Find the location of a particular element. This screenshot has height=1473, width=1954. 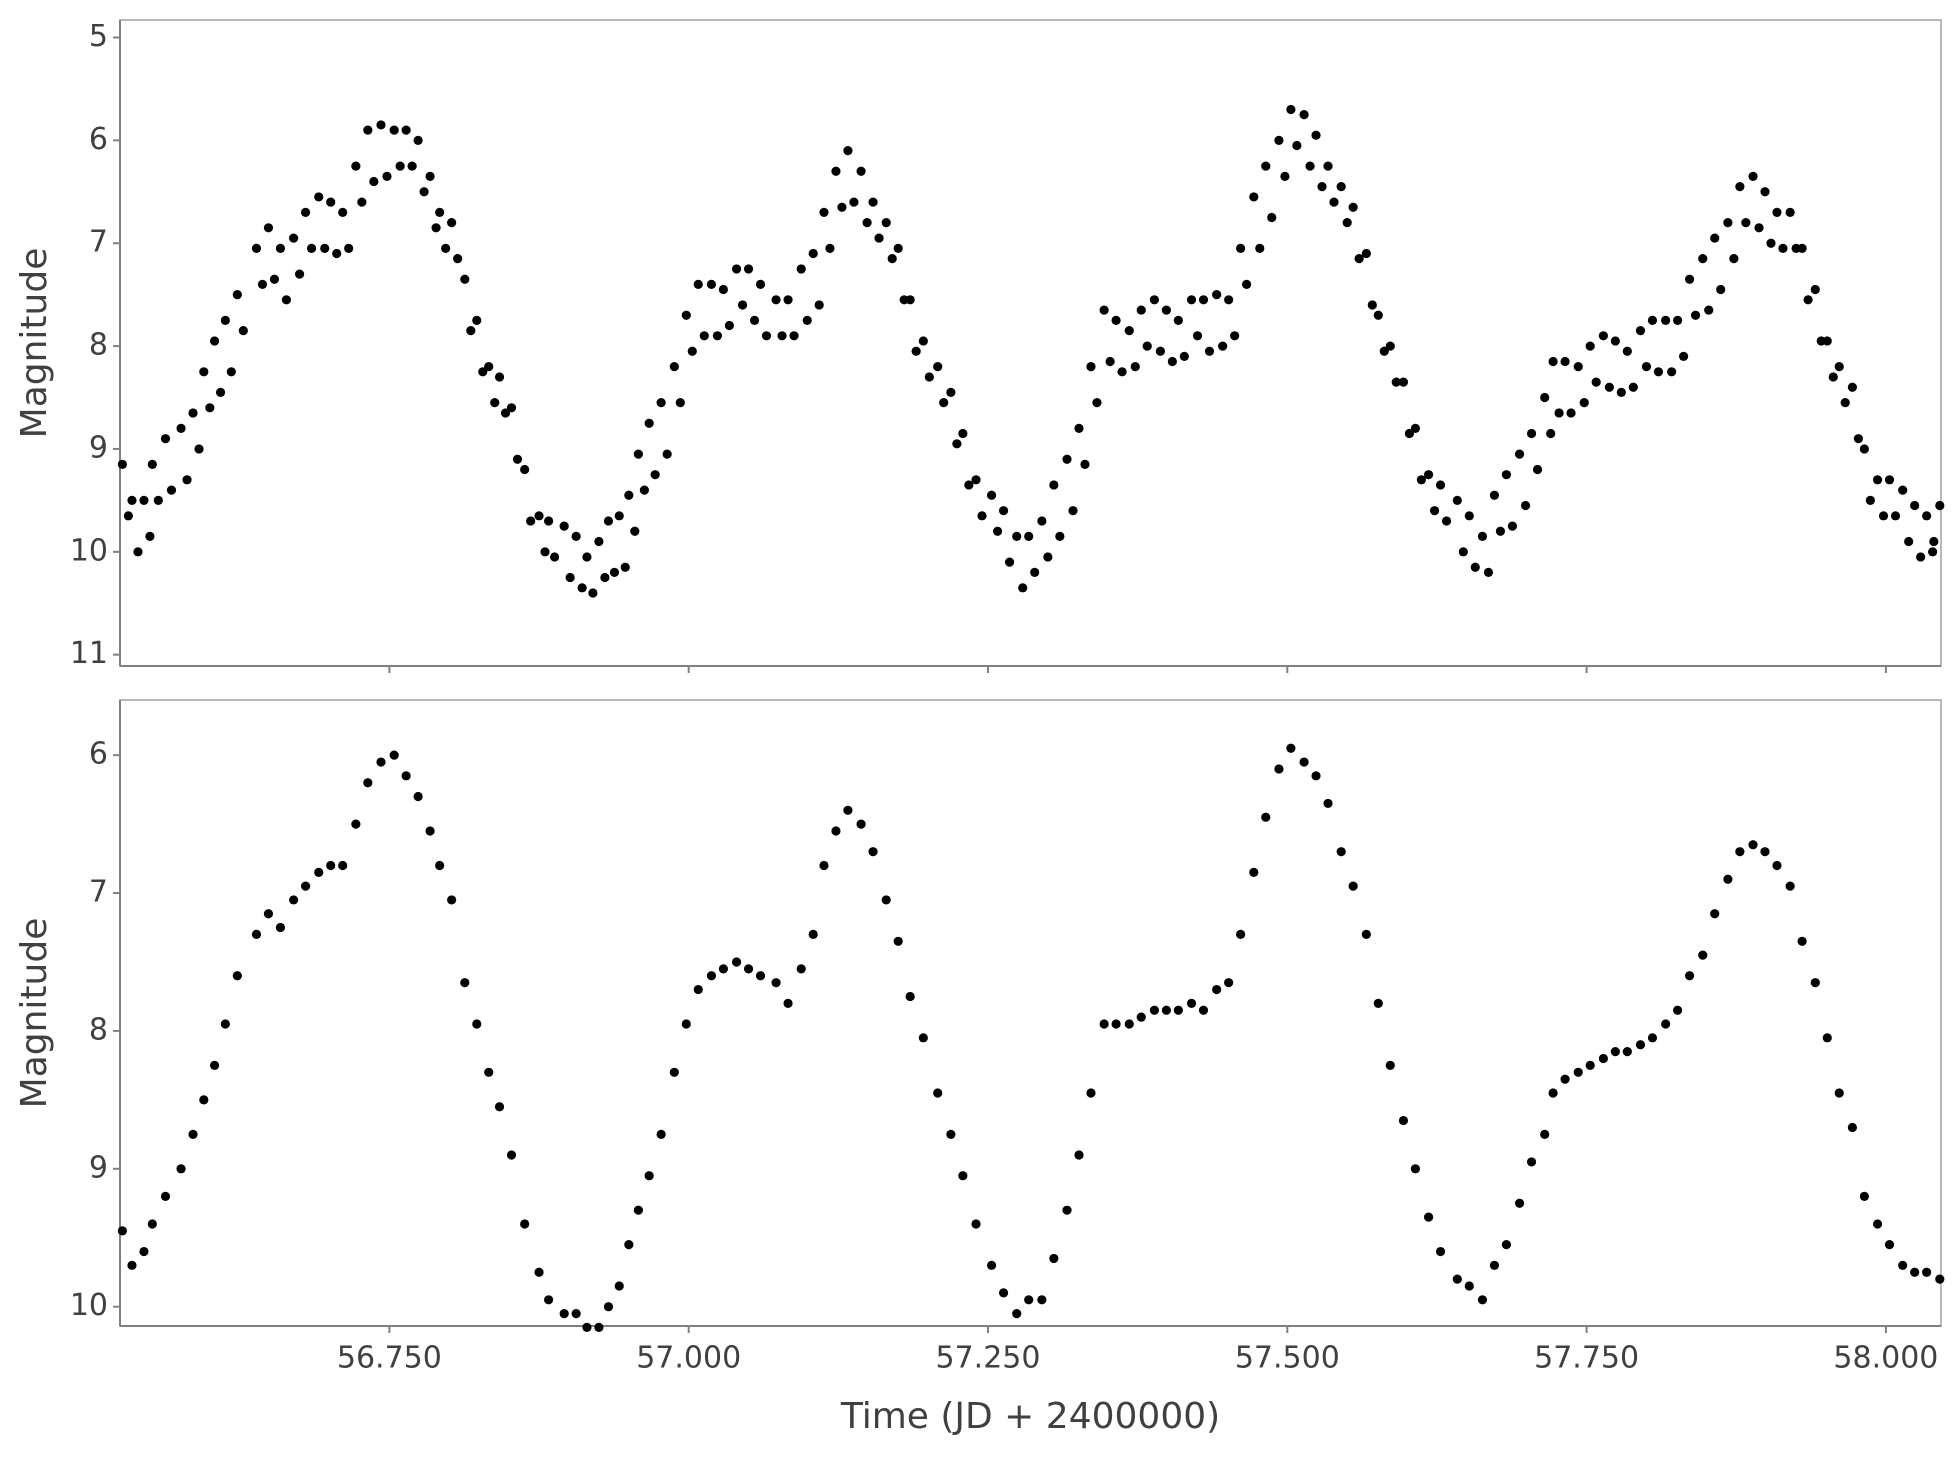

y-axis-title: Magnitude is located at coordinates (34, 1013).